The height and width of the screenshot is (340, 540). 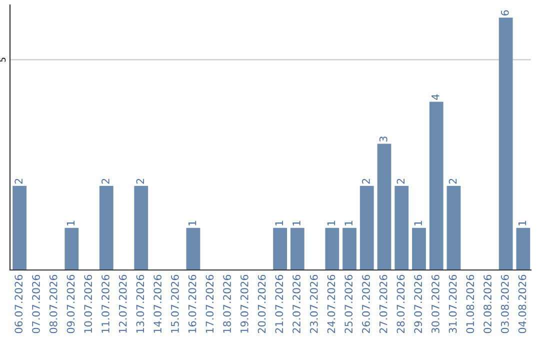 I want to click on x-tick-label: 22.07.2026, so click(x=296, y=304).